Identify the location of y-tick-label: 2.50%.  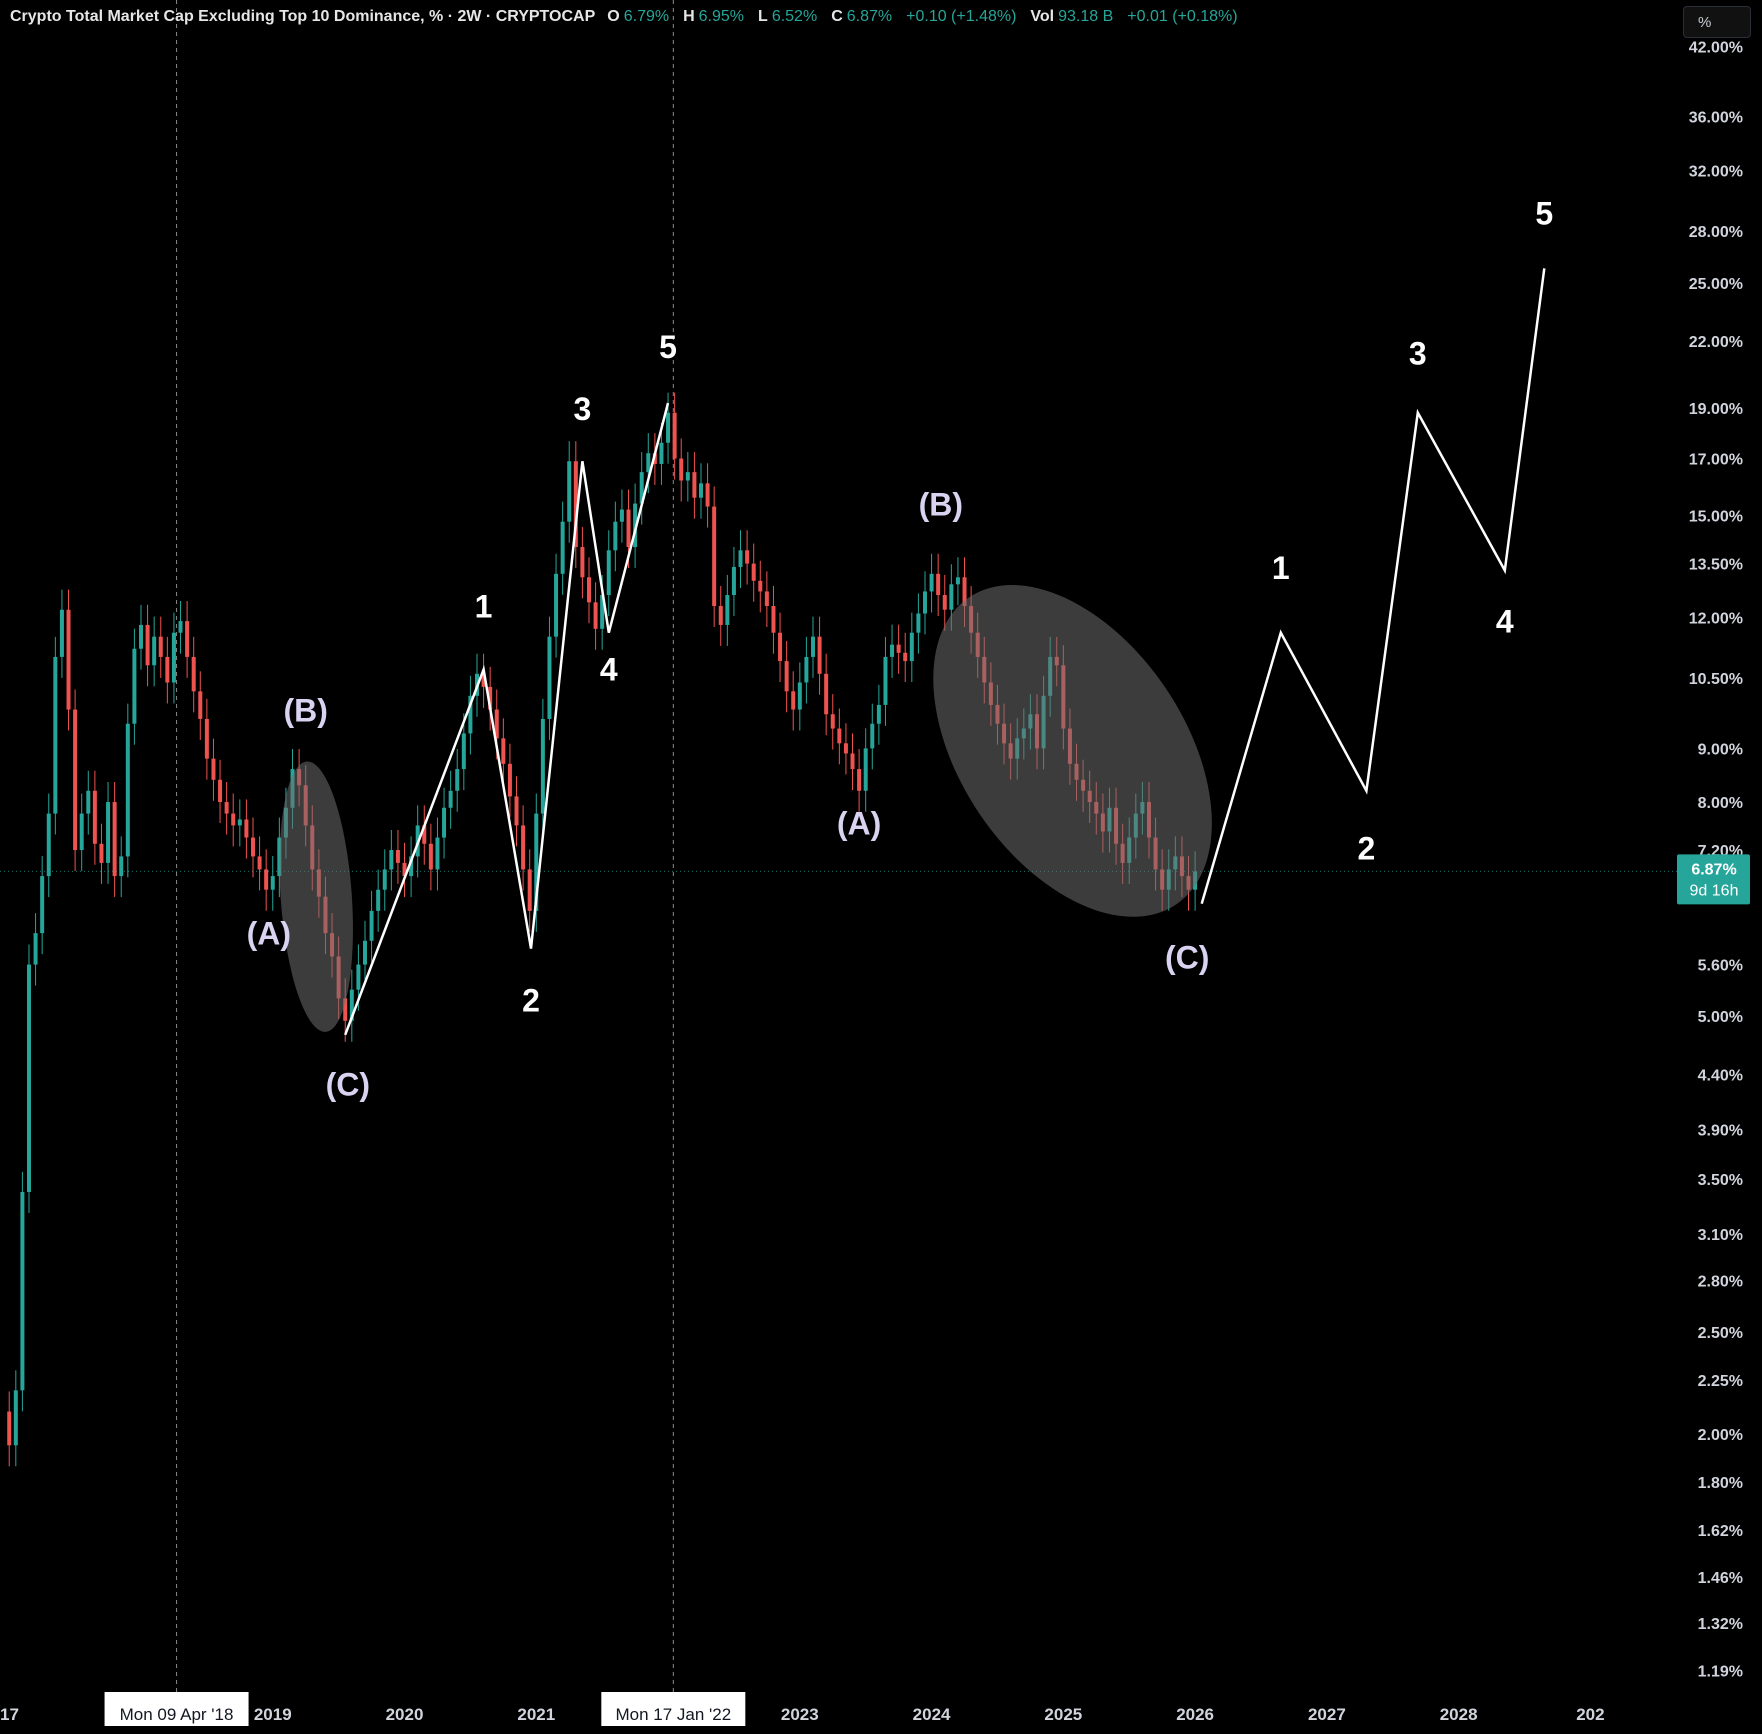
(1720, 1333).